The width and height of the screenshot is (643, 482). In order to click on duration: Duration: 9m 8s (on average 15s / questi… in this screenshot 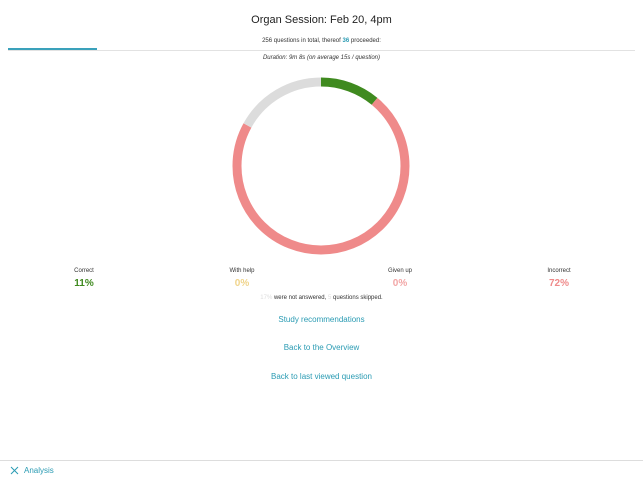, I will do `click(321, 58)`.